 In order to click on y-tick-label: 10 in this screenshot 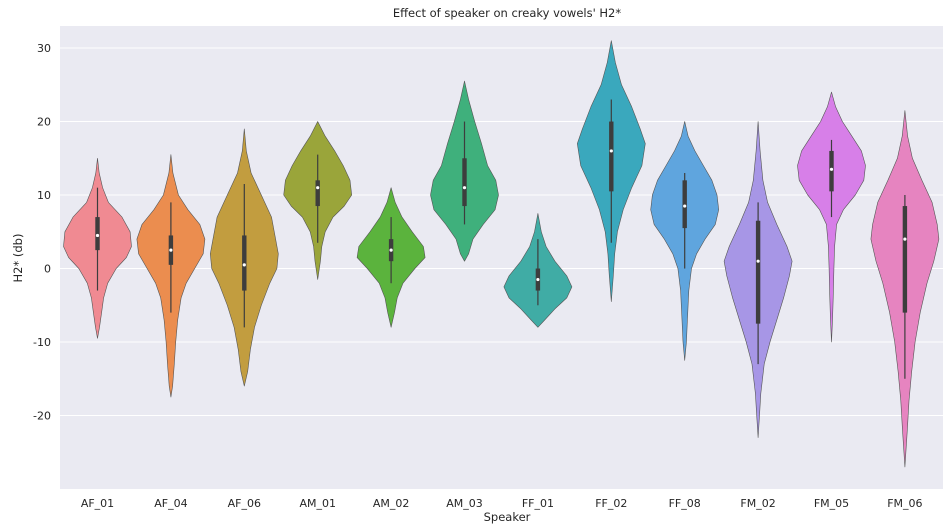, I will do `click(44, 195)`.